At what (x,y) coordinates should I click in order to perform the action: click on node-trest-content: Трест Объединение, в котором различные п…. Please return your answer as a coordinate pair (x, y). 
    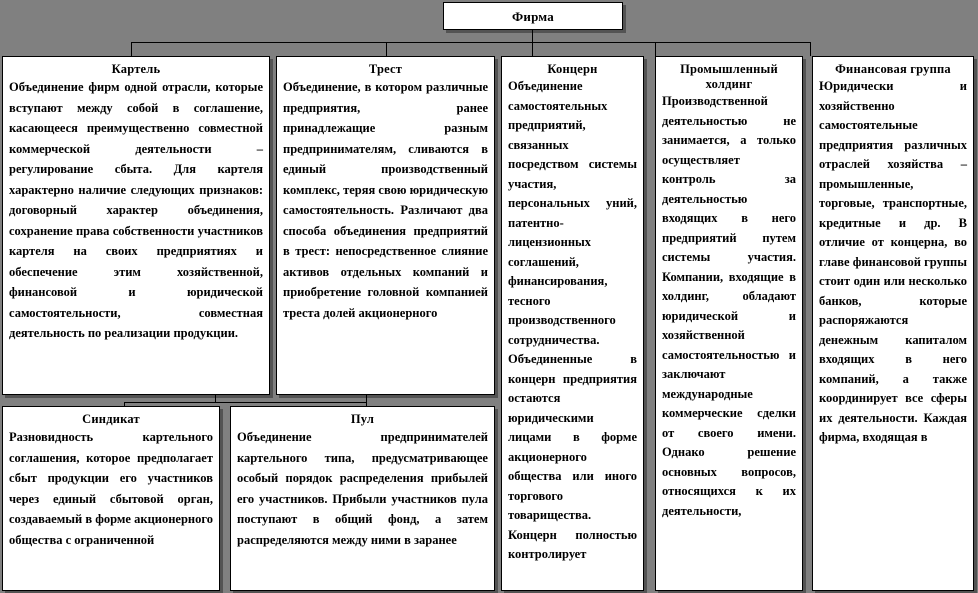
    Looking at the image, I should click on (385, 225).